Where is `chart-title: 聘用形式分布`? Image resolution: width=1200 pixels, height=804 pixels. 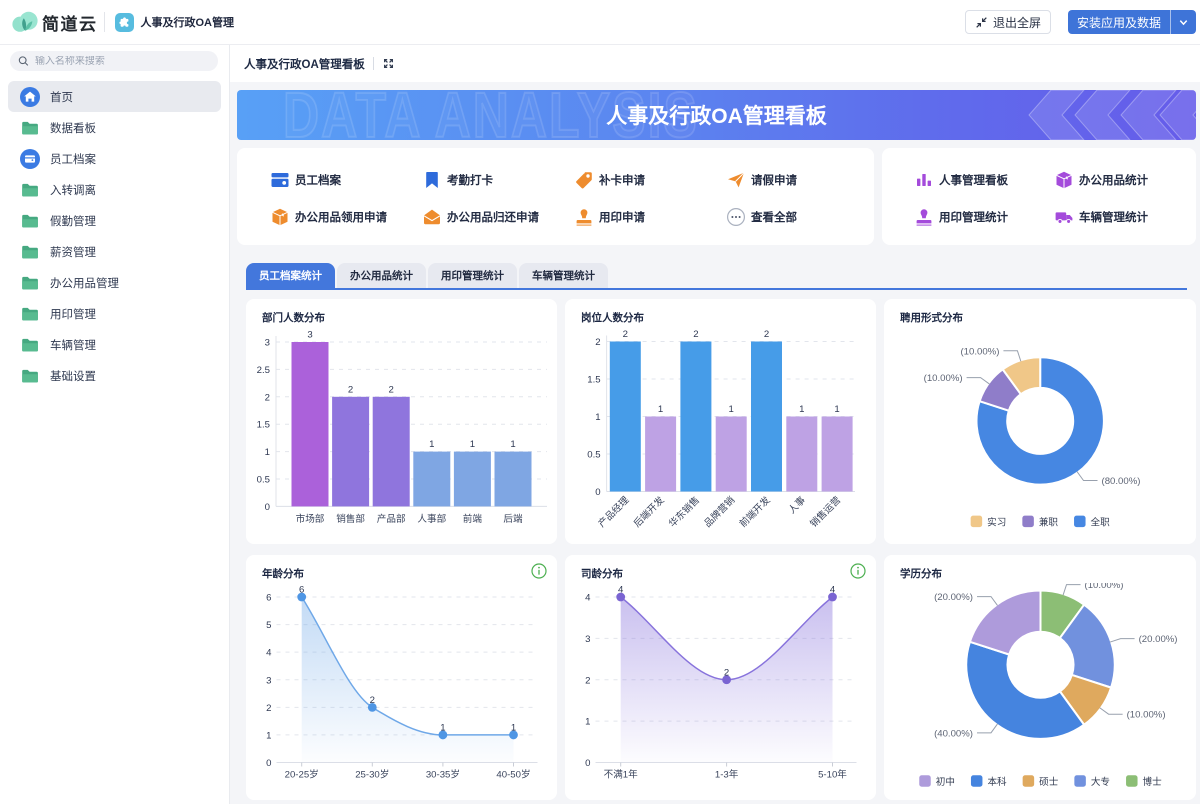 chart-title: 聘用形式分布 is located at coordinates (931, 318).